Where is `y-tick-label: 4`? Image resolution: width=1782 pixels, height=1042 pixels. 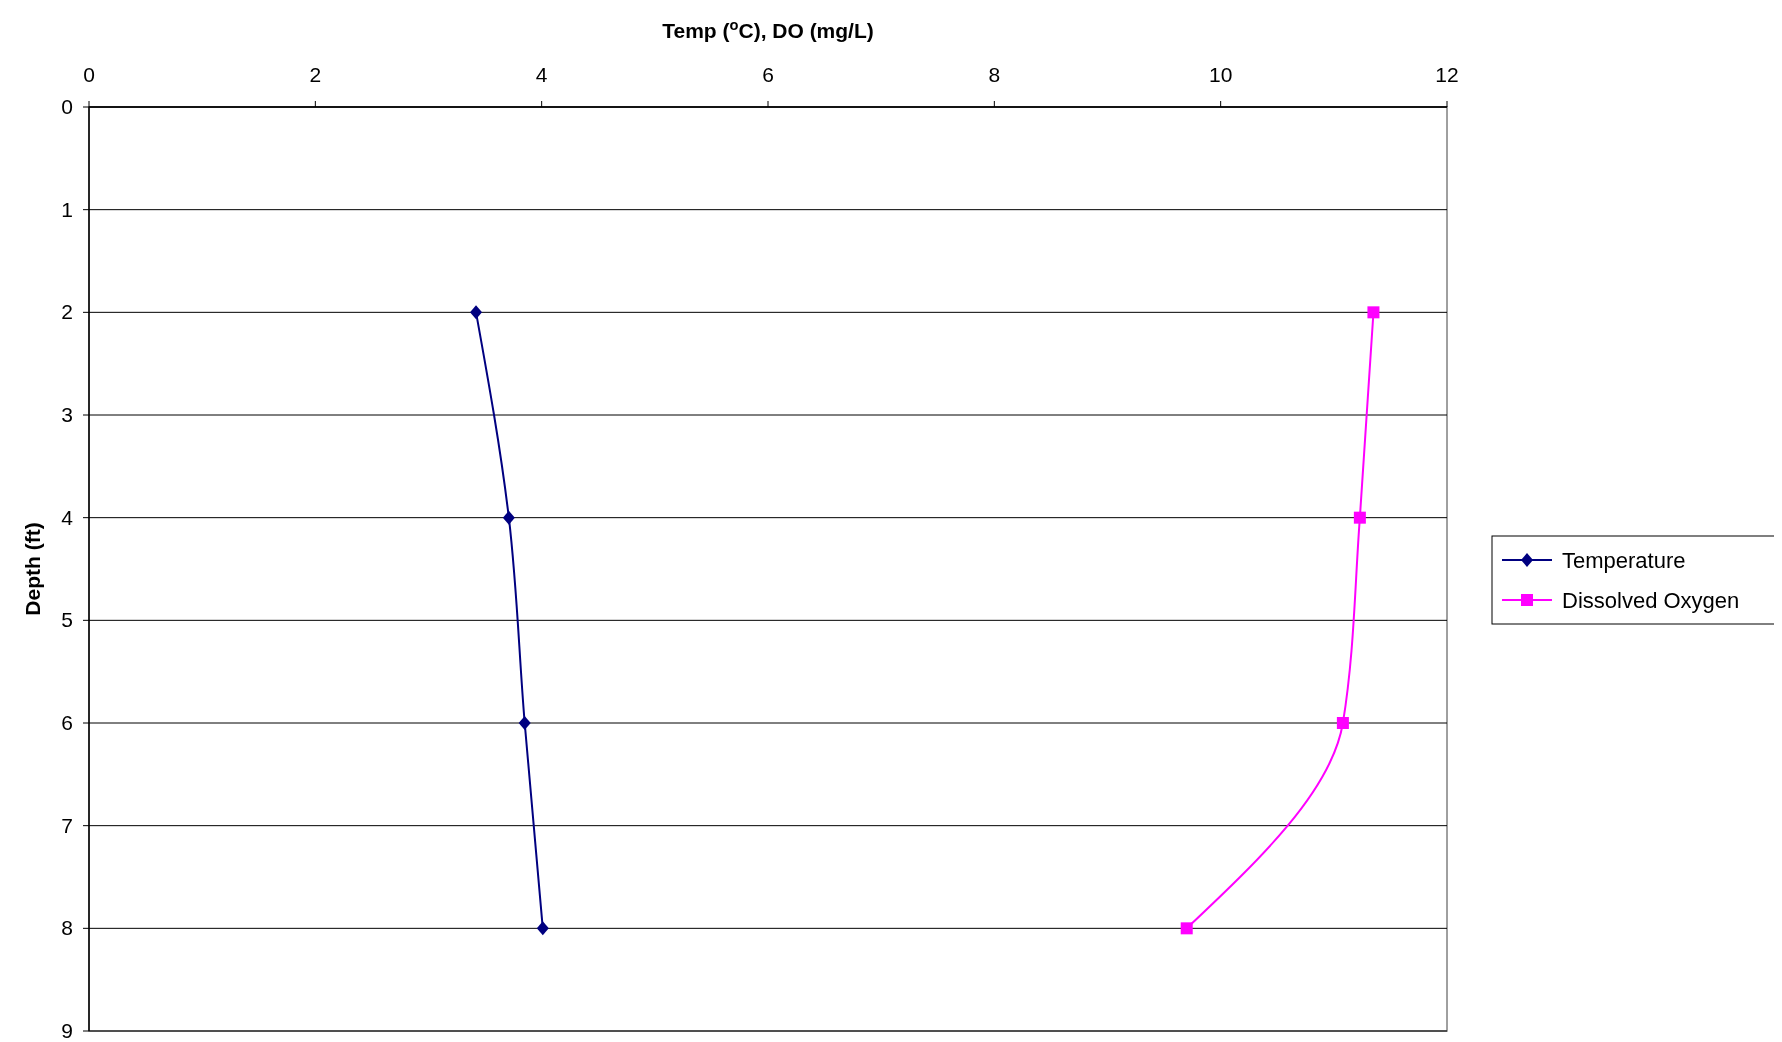 y-tick-label: 4 is located at coordinates (67, 517).